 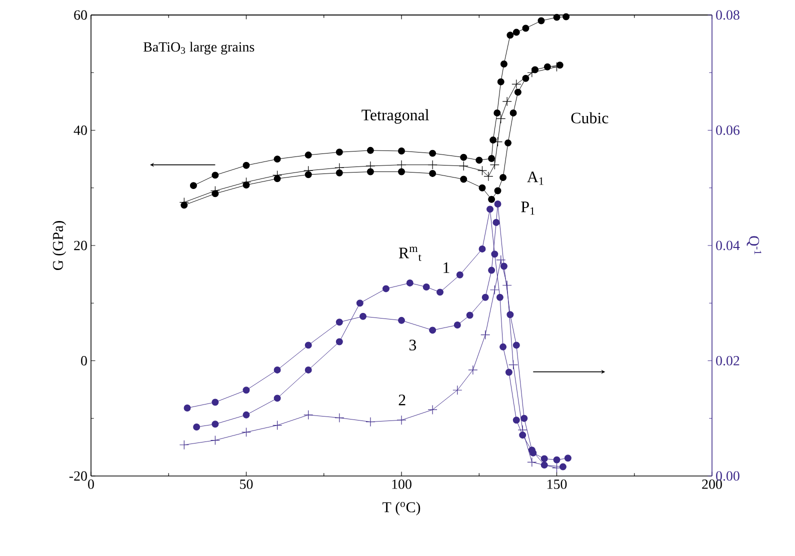 What do you see at coordinates (412, 345) in the screenshot?
I see `series-label: 3` at bounding box center [412, 345].